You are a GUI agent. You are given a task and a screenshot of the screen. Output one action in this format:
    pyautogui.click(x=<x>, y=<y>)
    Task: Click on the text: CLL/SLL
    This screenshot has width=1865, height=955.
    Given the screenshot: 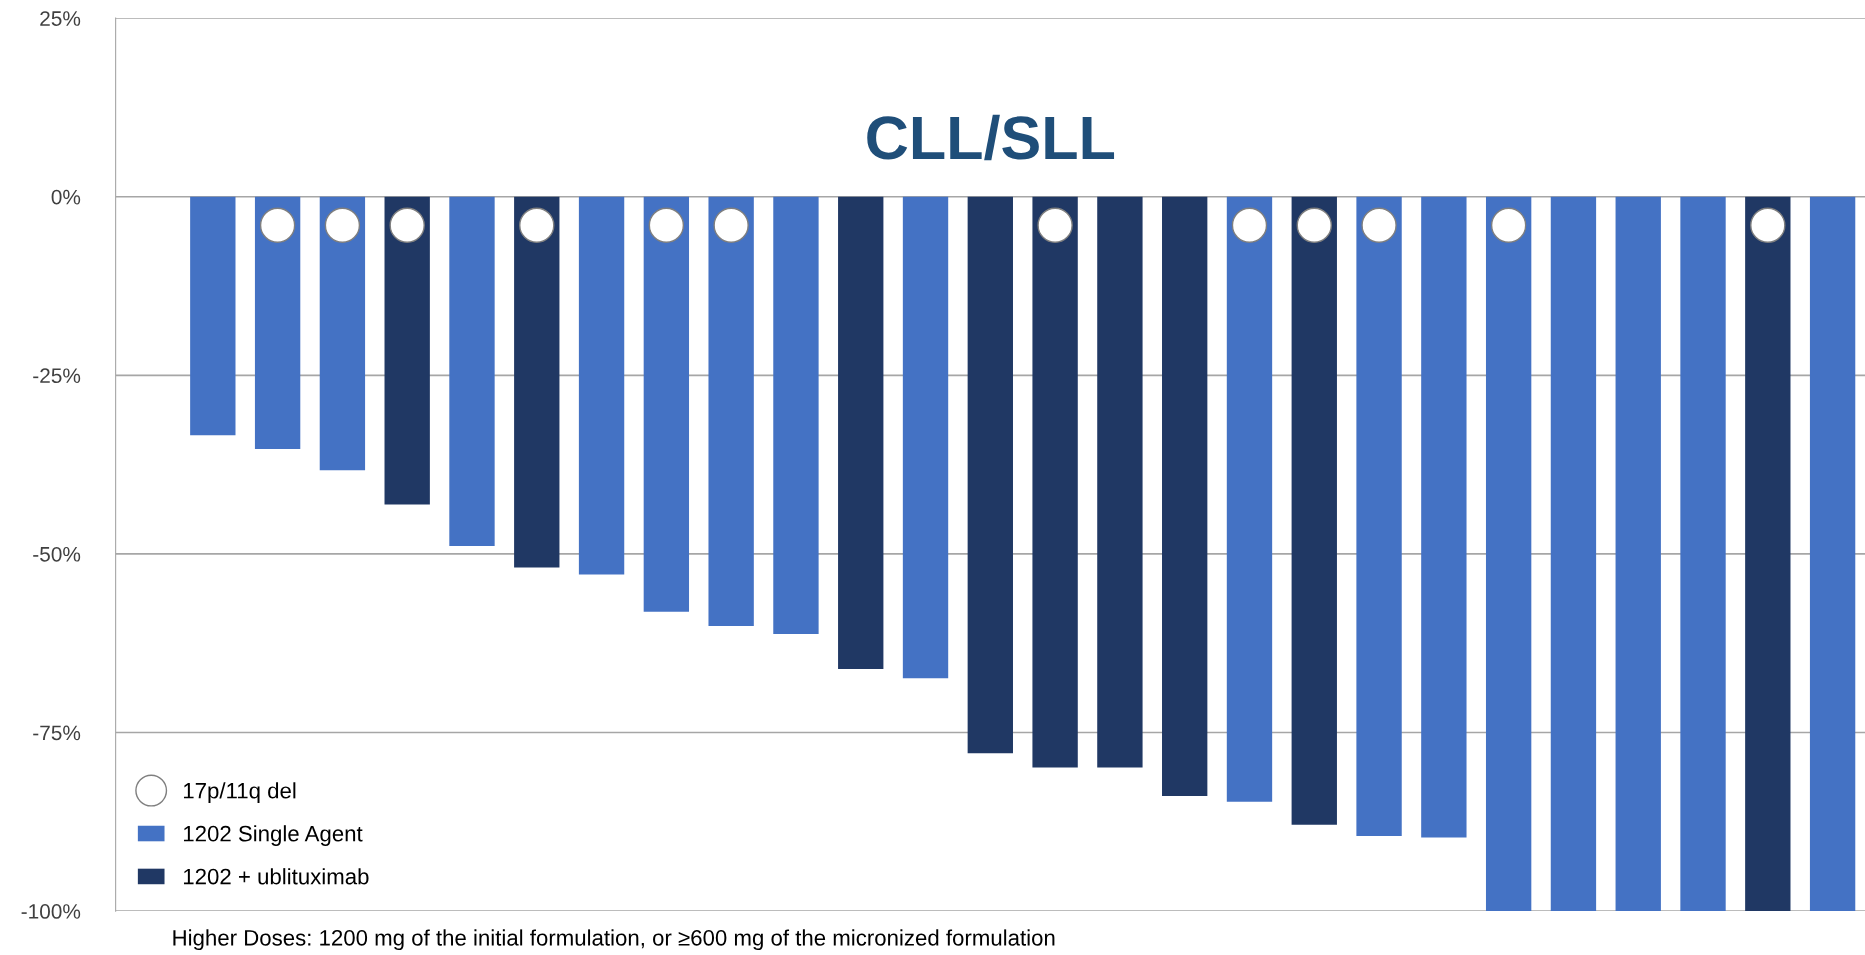 What is the action you would take?
    pyautogui.click(x=991, y=137)
    